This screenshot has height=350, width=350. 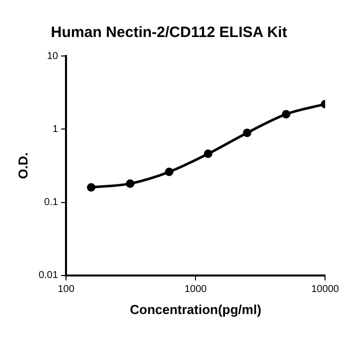 I want to click on chart-title: Human Nectin-2/CD112 ELISA Kit, so click(x=169, y=33).